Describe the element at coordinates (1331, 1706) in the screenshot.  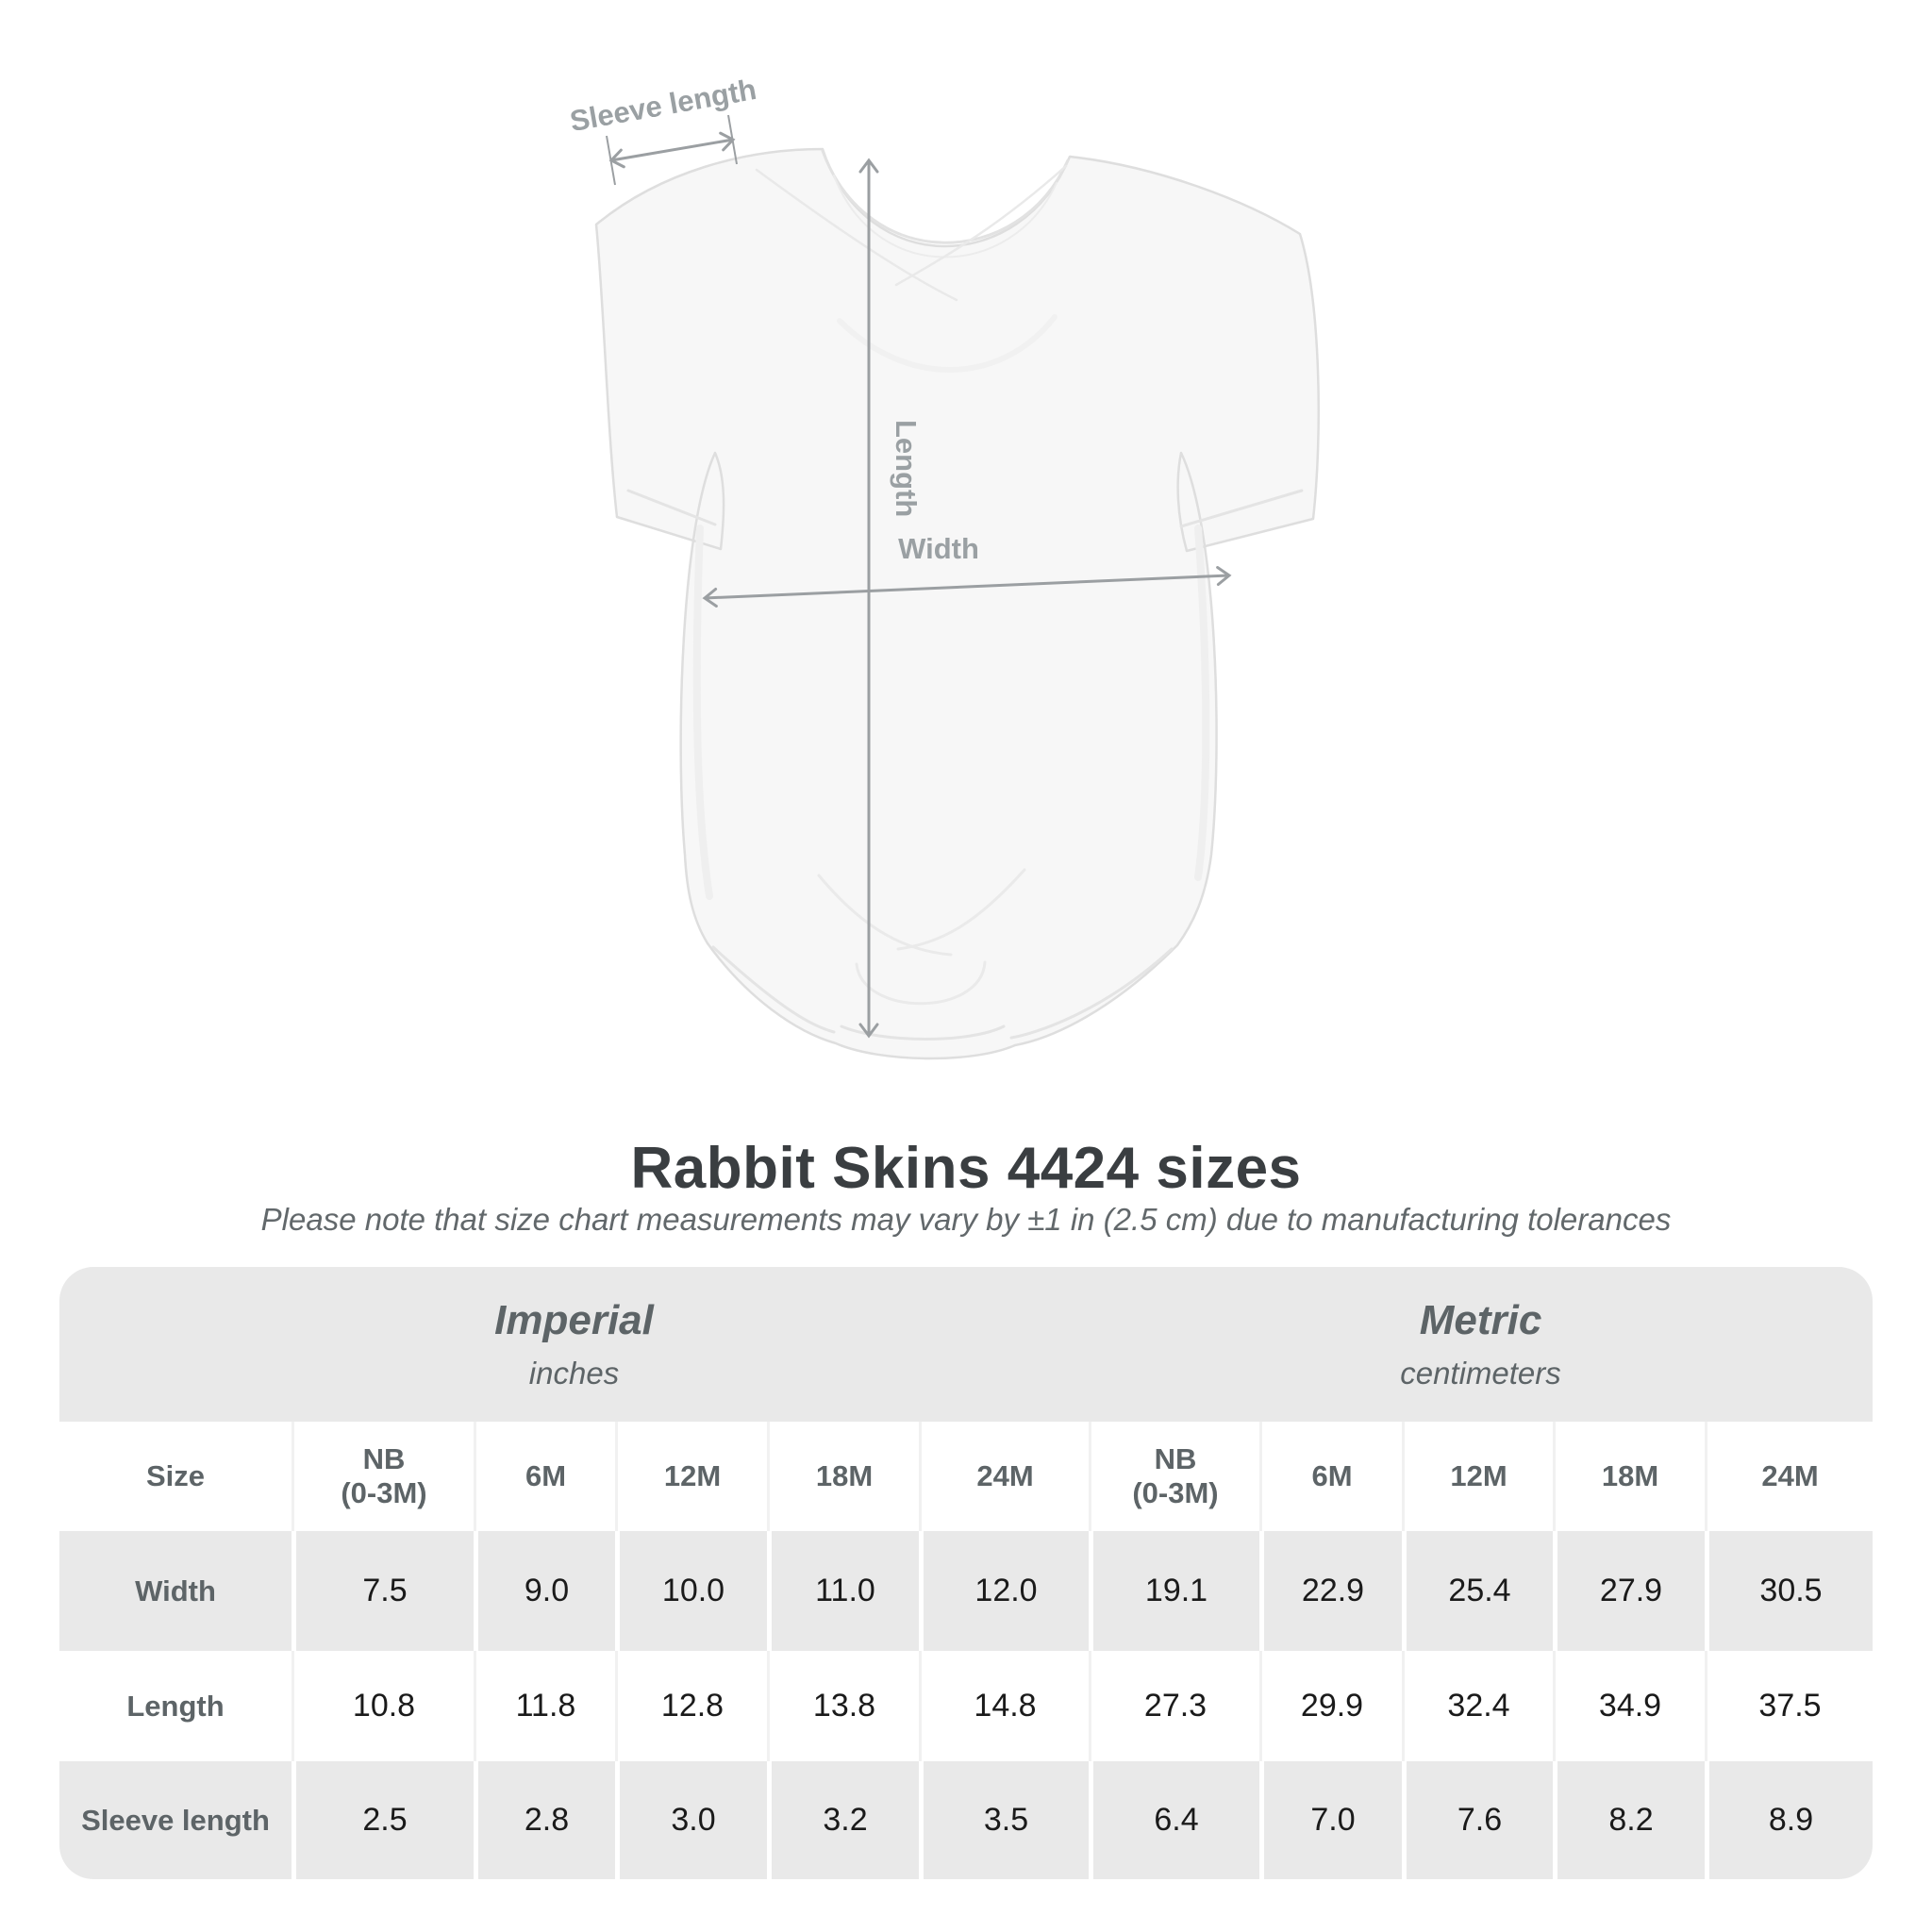
I see `length-value: 29.9` at that location.